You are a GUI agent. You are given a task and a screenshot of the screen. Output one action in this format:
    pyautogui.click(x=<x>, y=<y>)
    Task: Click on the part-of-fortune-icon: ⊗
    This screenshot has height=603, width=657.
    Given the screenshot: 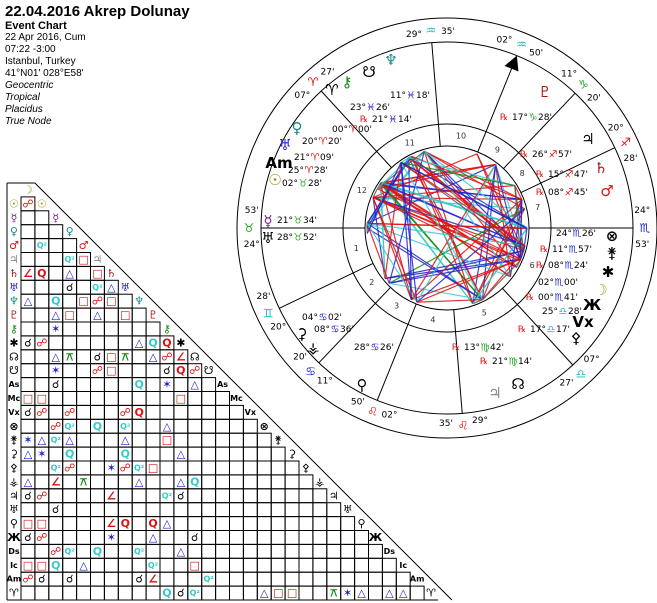 What is the action you would take?
    pyautogui.click(x=612, y=236)
    